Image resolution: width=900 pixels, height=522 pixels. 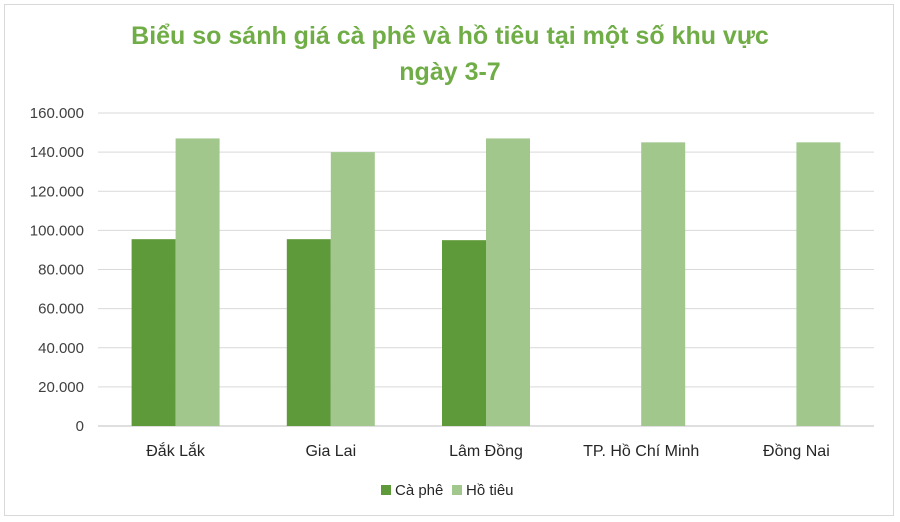 What do you see at coordinates (61, 387) in the screenshot?
I see `y-tick-label: 20.000` at bounding box center [61, 387].